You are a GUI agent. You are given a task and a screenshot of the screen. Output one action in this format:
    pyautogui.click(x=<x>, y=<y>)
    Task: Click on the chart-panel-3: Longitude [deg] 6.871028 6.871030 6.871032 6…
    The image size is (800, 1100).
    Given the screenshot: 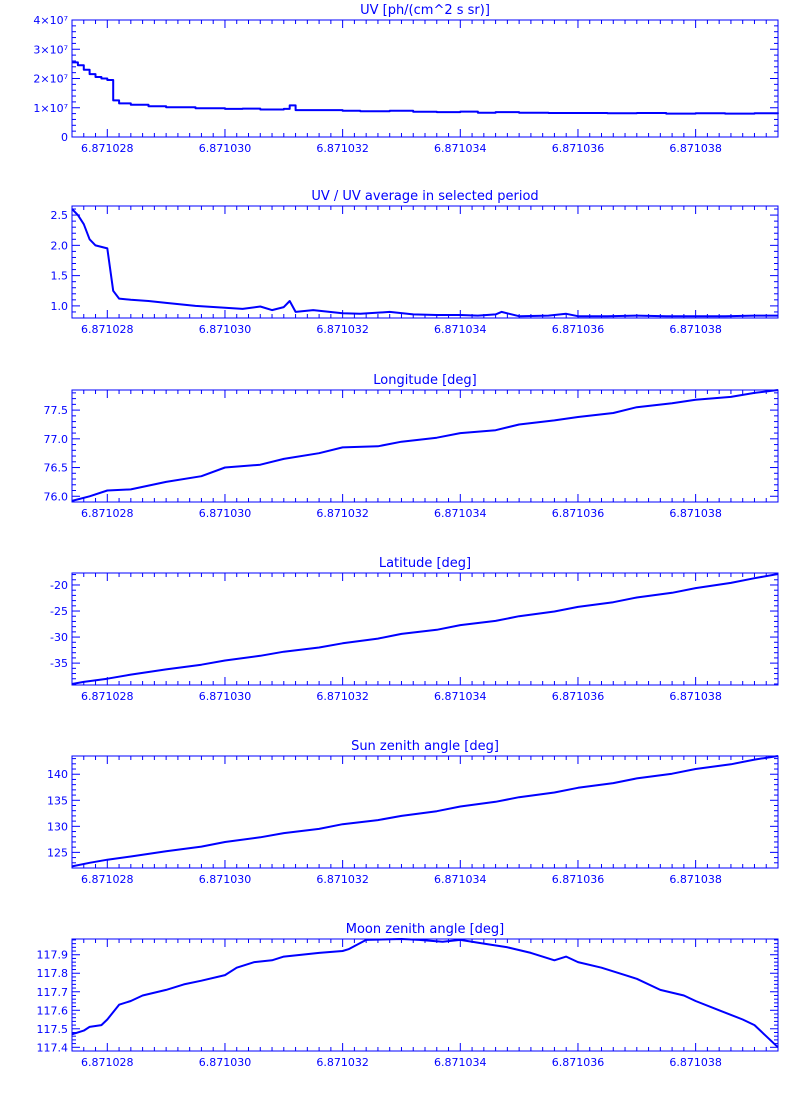 What is the action you would take?
    pyautogui.click(x=411, y=446)
    